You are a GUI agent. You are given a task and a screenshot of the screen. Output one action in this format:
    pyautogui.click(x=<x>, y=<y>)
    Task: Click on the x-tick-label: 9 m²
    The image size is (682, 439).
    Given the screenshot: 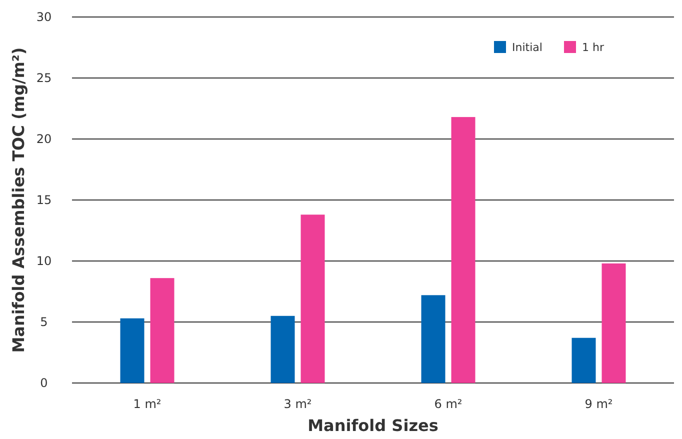 What is the action you would take?
    pyautogui.click(x=598, y=404)
    